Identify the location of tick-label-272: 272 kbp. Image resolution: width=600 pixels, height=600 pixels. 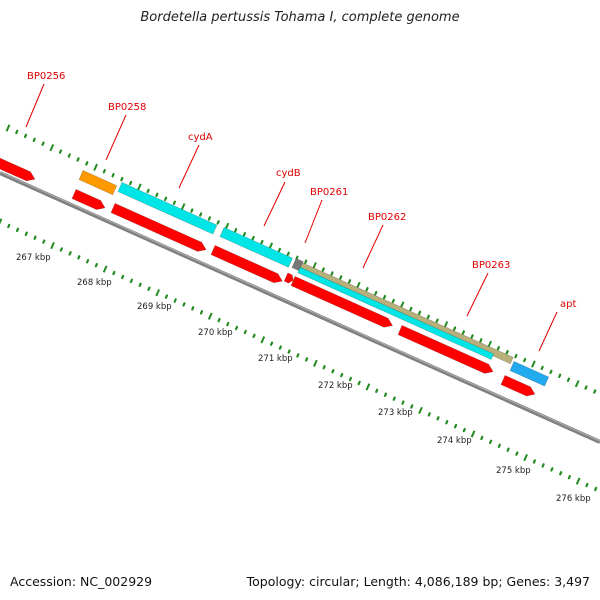
(335, 386).